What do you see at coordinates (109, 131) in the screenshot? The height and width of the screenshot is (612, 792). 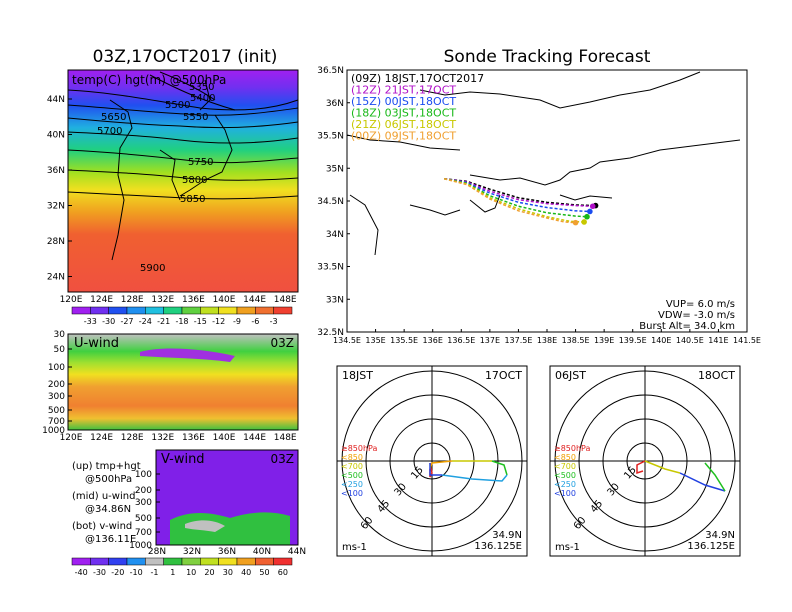 I see `contour-label: 5700` at bounding box center [109, 131].